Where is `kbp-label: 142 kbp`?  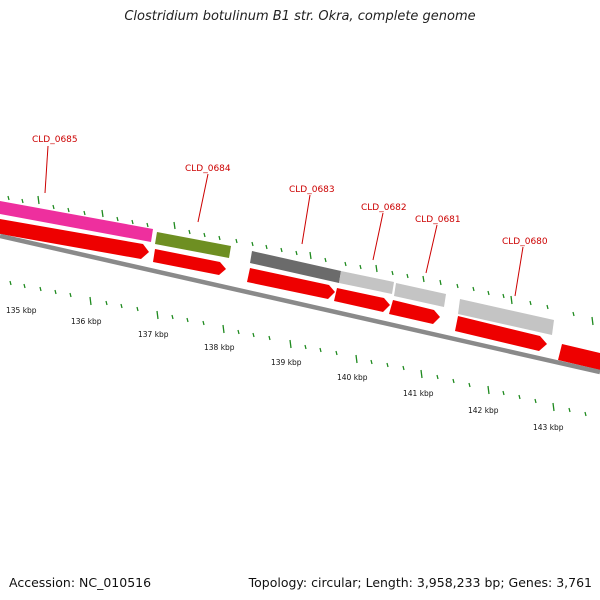 kbp-label: 142 kbp is located at coordinates (483, 410).